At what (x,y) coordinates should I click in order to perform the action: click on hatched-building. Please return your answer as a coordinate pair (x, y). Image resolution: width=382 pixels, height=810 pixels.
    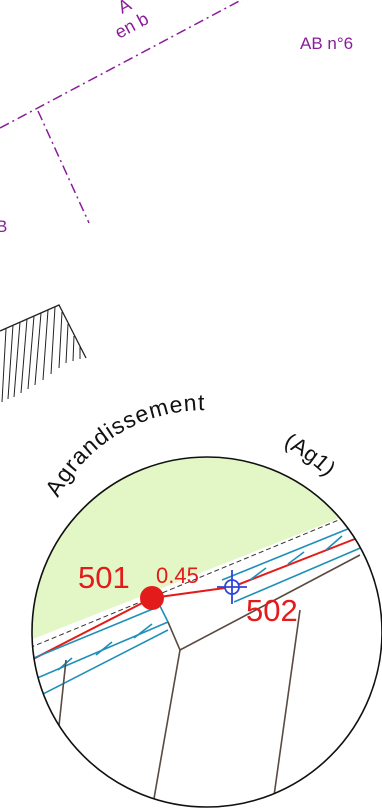
    Looking at the image, I should click on (43, 353).